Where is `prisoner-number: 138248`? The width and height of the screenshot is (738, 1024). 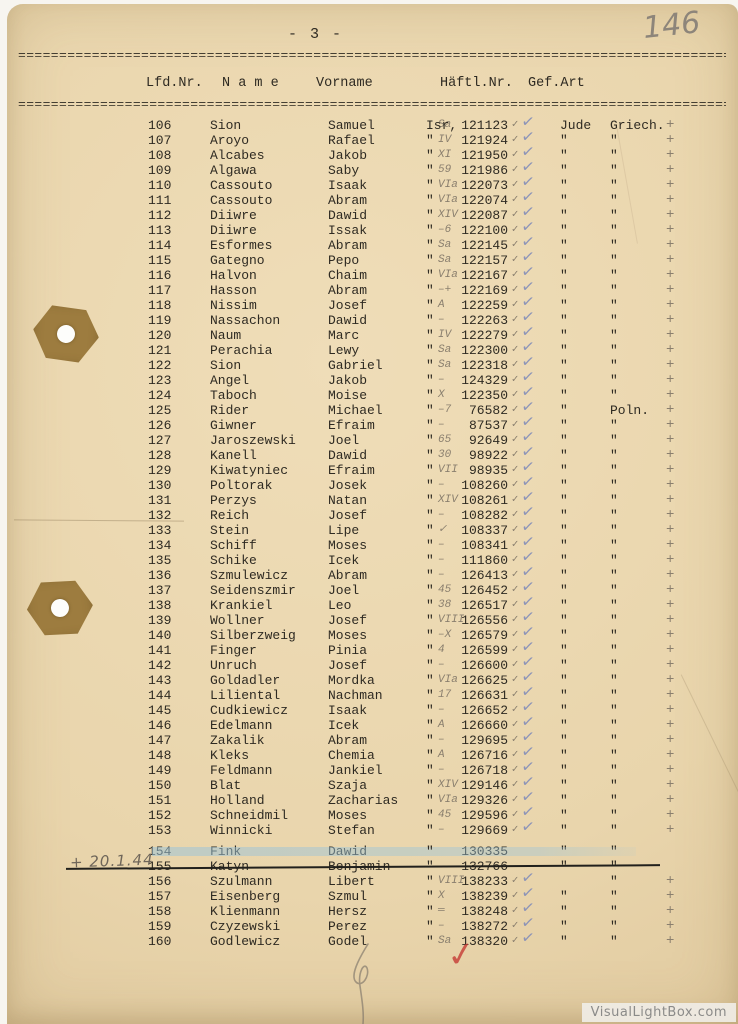
prisoner-number: 138248 is located at coordinates (484, 911).